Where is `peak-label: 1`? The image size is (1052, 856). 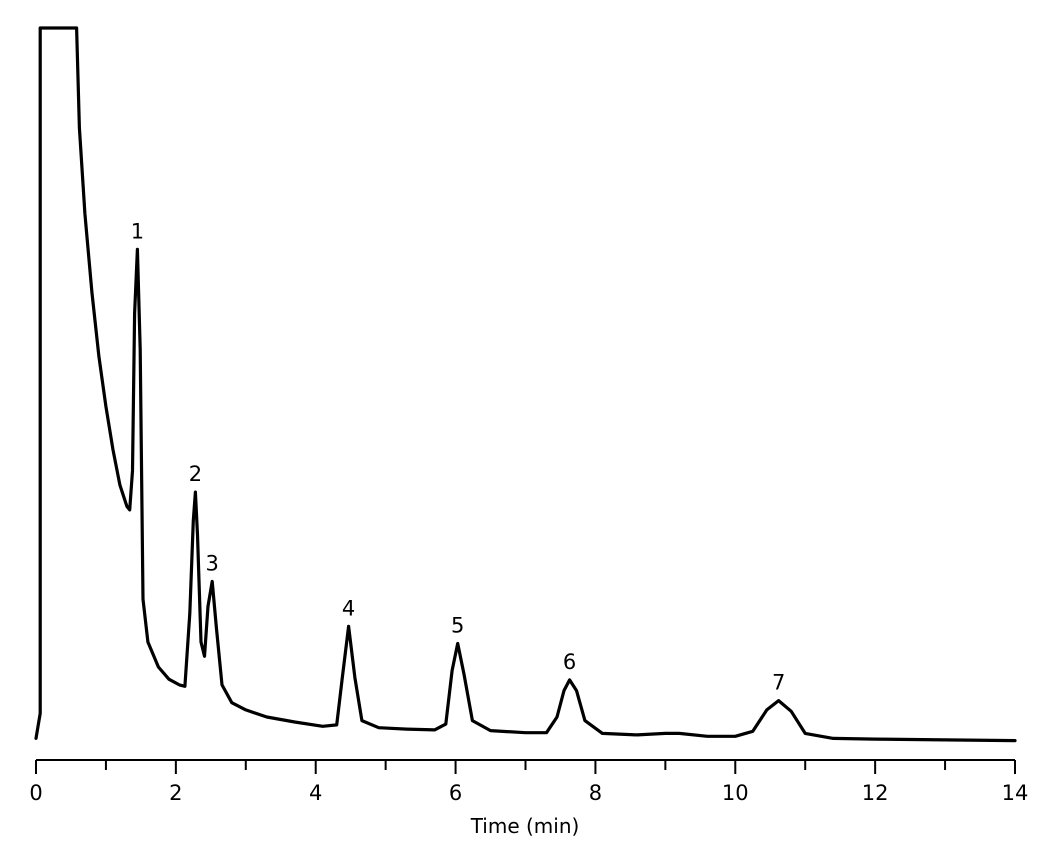
peak-label: 1 is located at coordinates (137, 231).